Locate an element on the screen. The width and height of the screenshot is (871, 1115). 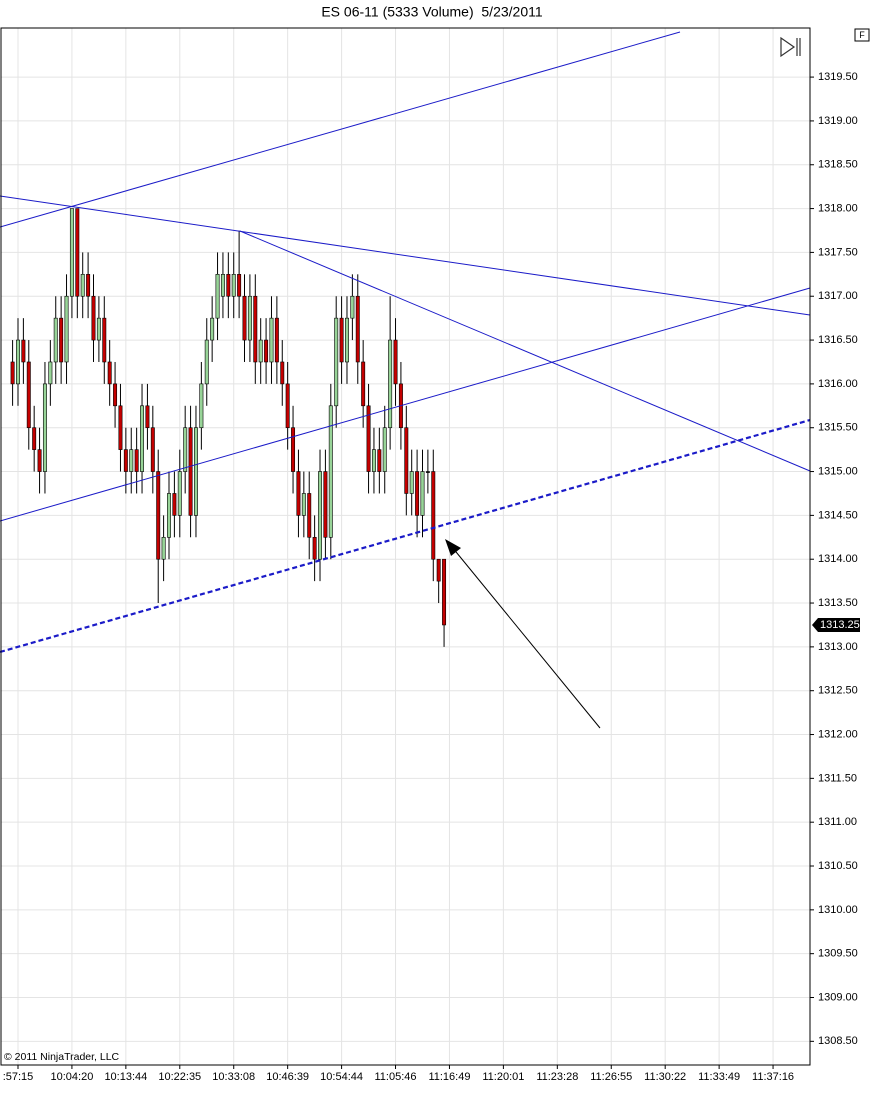
arrow is located at coordinates (523, 634).